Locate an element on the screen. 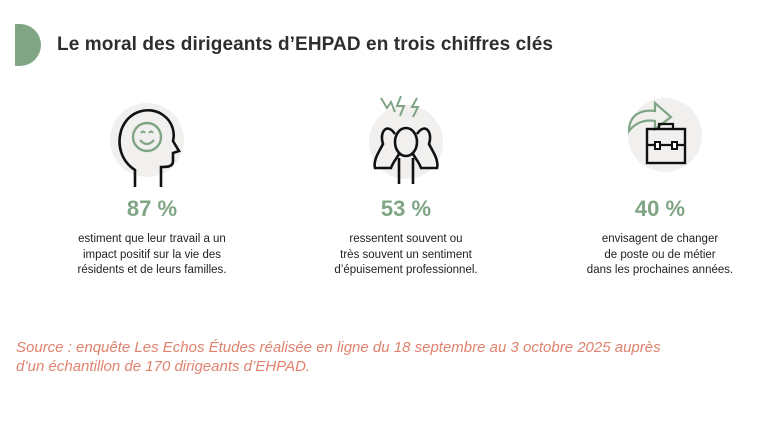  stat-value: 40 % is located at coordinates (660, 208).